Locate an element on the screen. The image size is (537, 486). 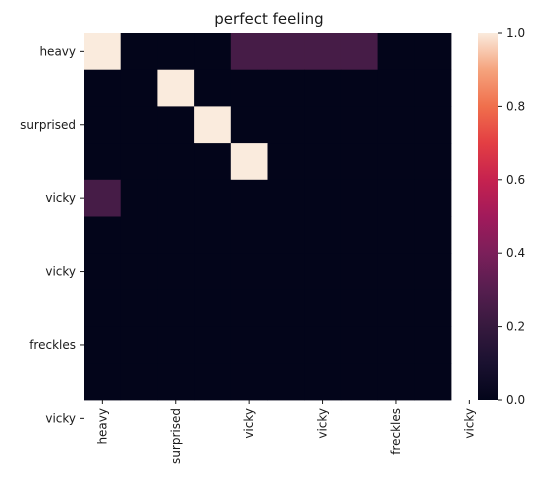
colorbar-tick-label: 0.2 is located at coordinates (515, 327).